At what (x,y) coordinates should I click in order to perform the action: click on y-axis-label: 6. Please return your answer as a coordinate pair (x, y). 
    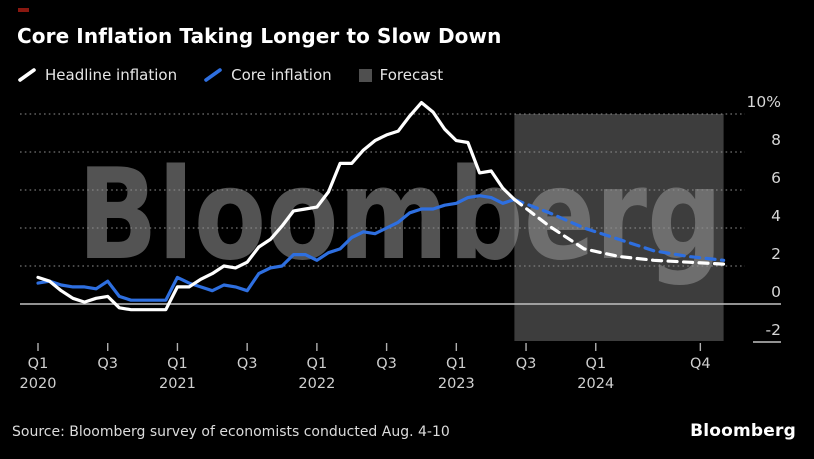
    Looking at the image, I should click on (776, 178).